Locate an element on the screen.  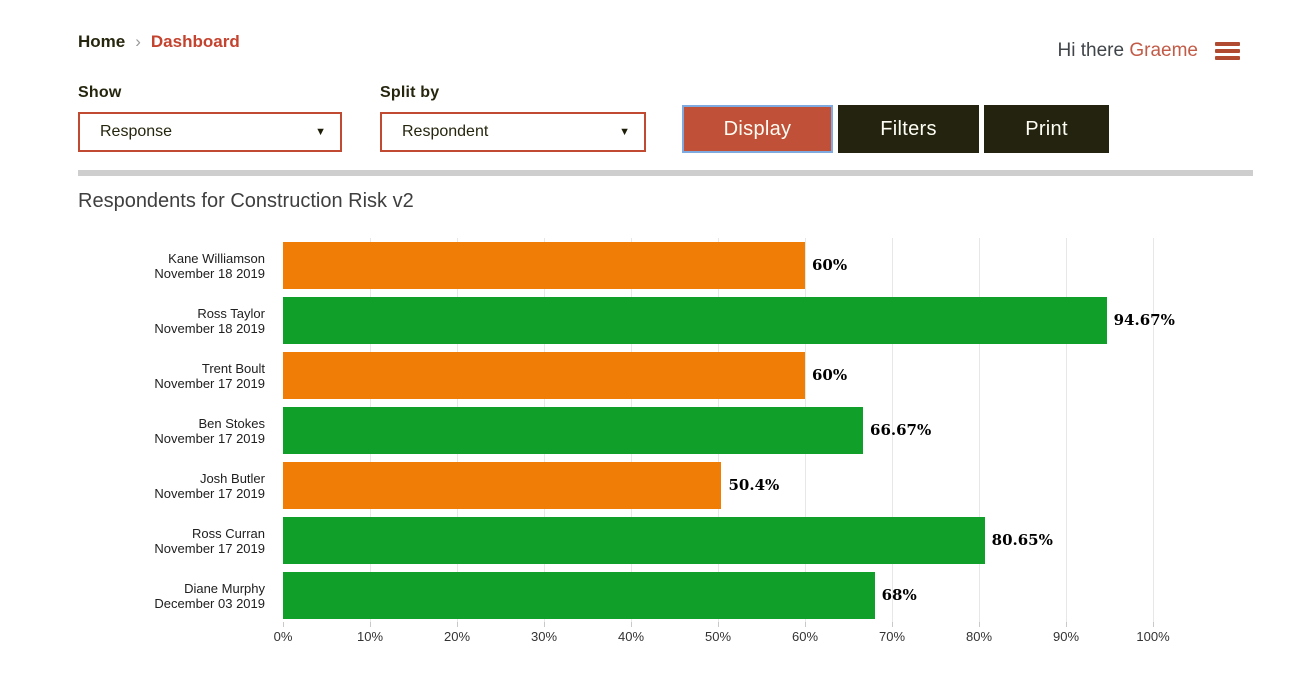
table-row: Diane Murphy December 03 2019 68% is located at coordinates (650, 595).